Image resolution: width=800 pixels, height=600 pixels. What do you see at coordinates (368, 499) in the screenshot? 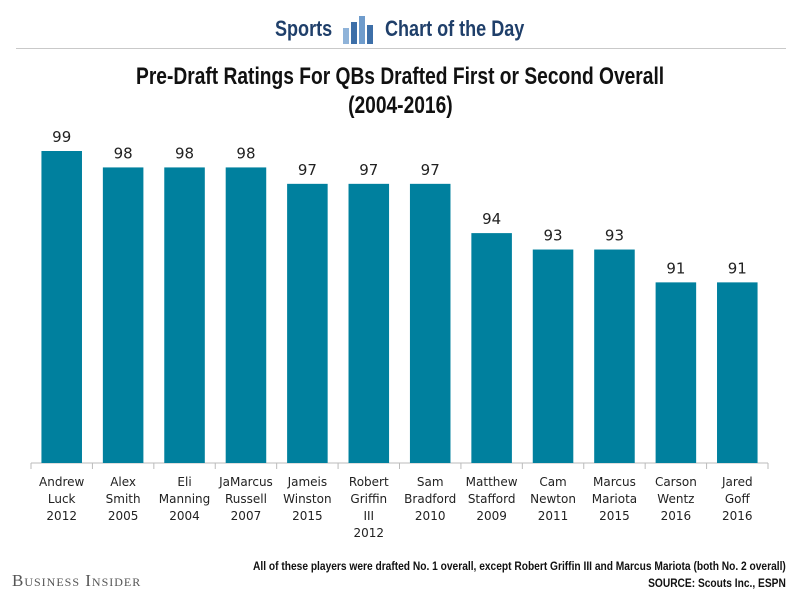
I see `x-tick-label-line: Griffin` at bounding box center [368, 499].